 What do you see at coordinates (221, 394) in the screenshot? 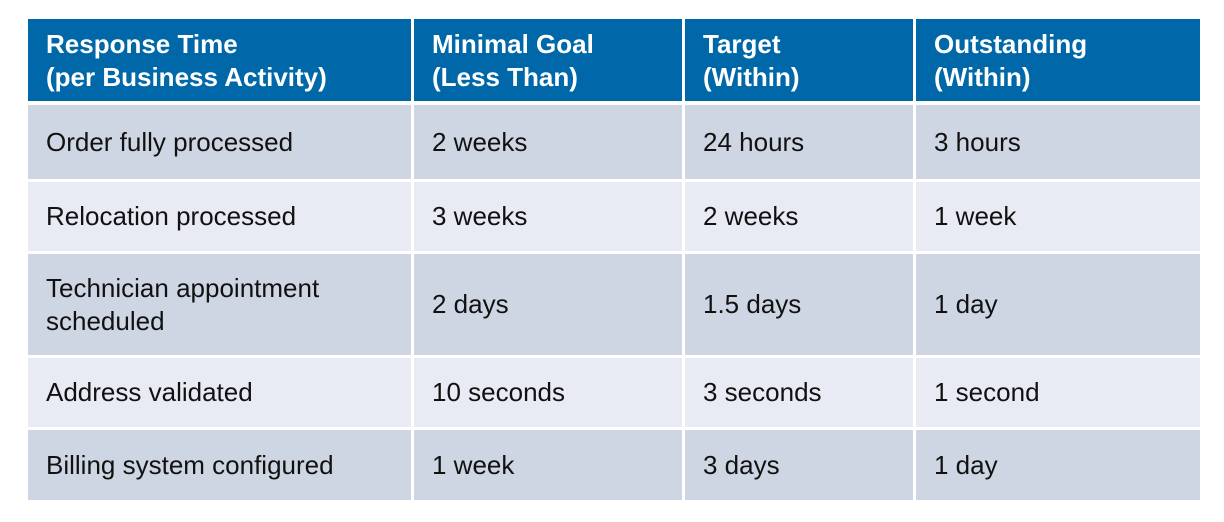
I see `cell-activity: Address validated` at bounding box center [221, 394].